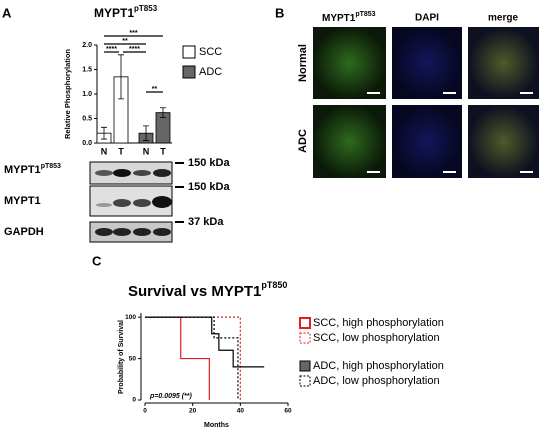 Image resolution: width=550 pixels, height=439 pixels. Describe the element at coordinates (22, 201) in the screenshot. I see `blot-label: MYPT1` at that location.